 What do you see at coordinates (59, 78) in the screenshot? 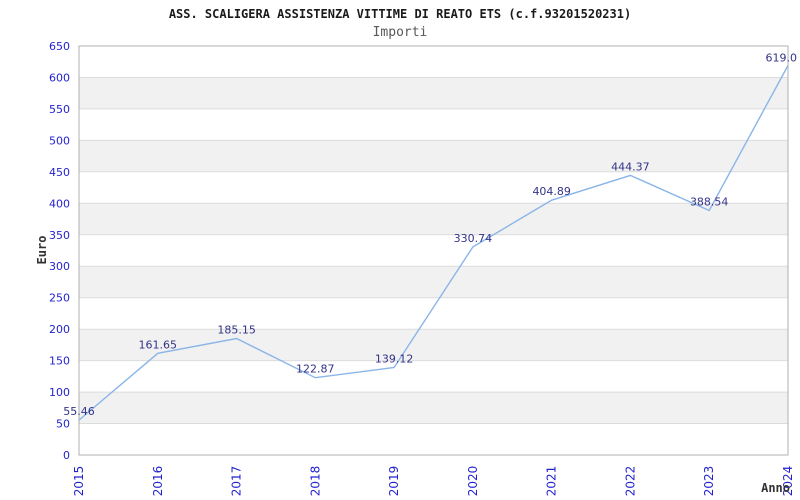
I see `y-tick-label: 600` at bounding box center [59, 78].